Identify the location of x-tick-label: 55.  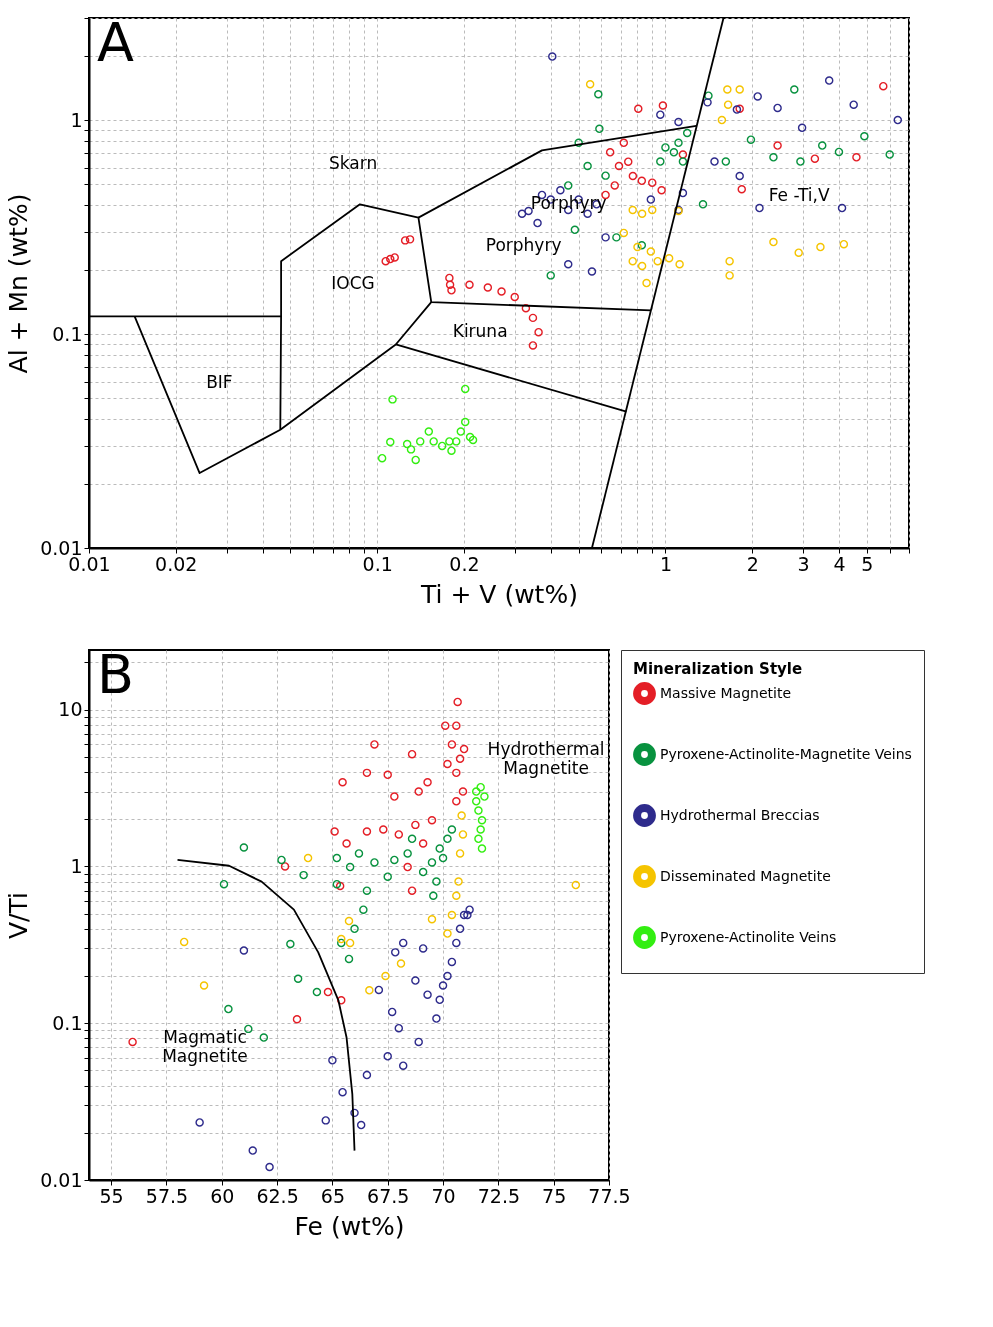
(111, 1195).